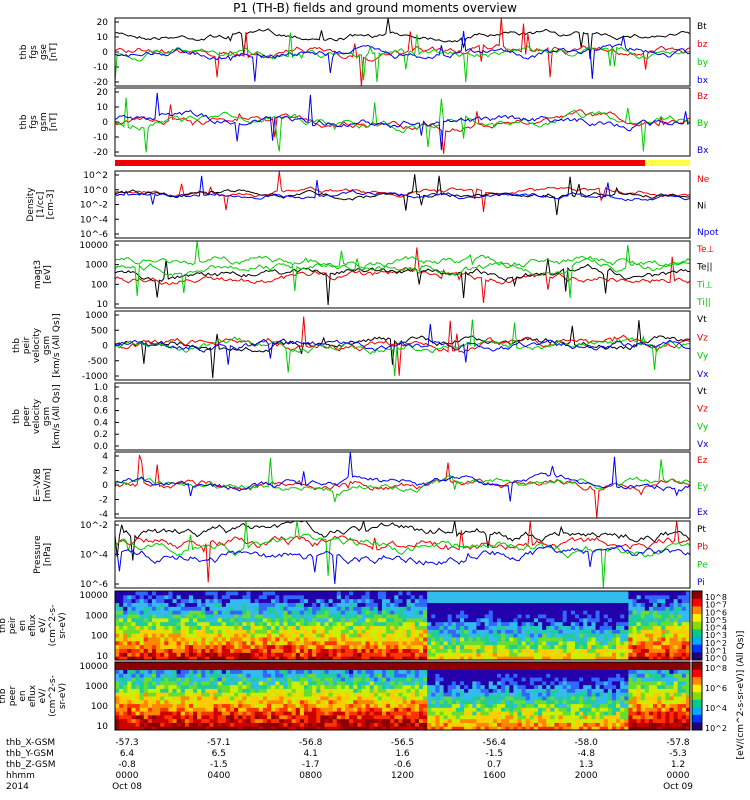  Describe the element at coordinates (402, 554) in the screenshot. I see `panel-frame` at that location.